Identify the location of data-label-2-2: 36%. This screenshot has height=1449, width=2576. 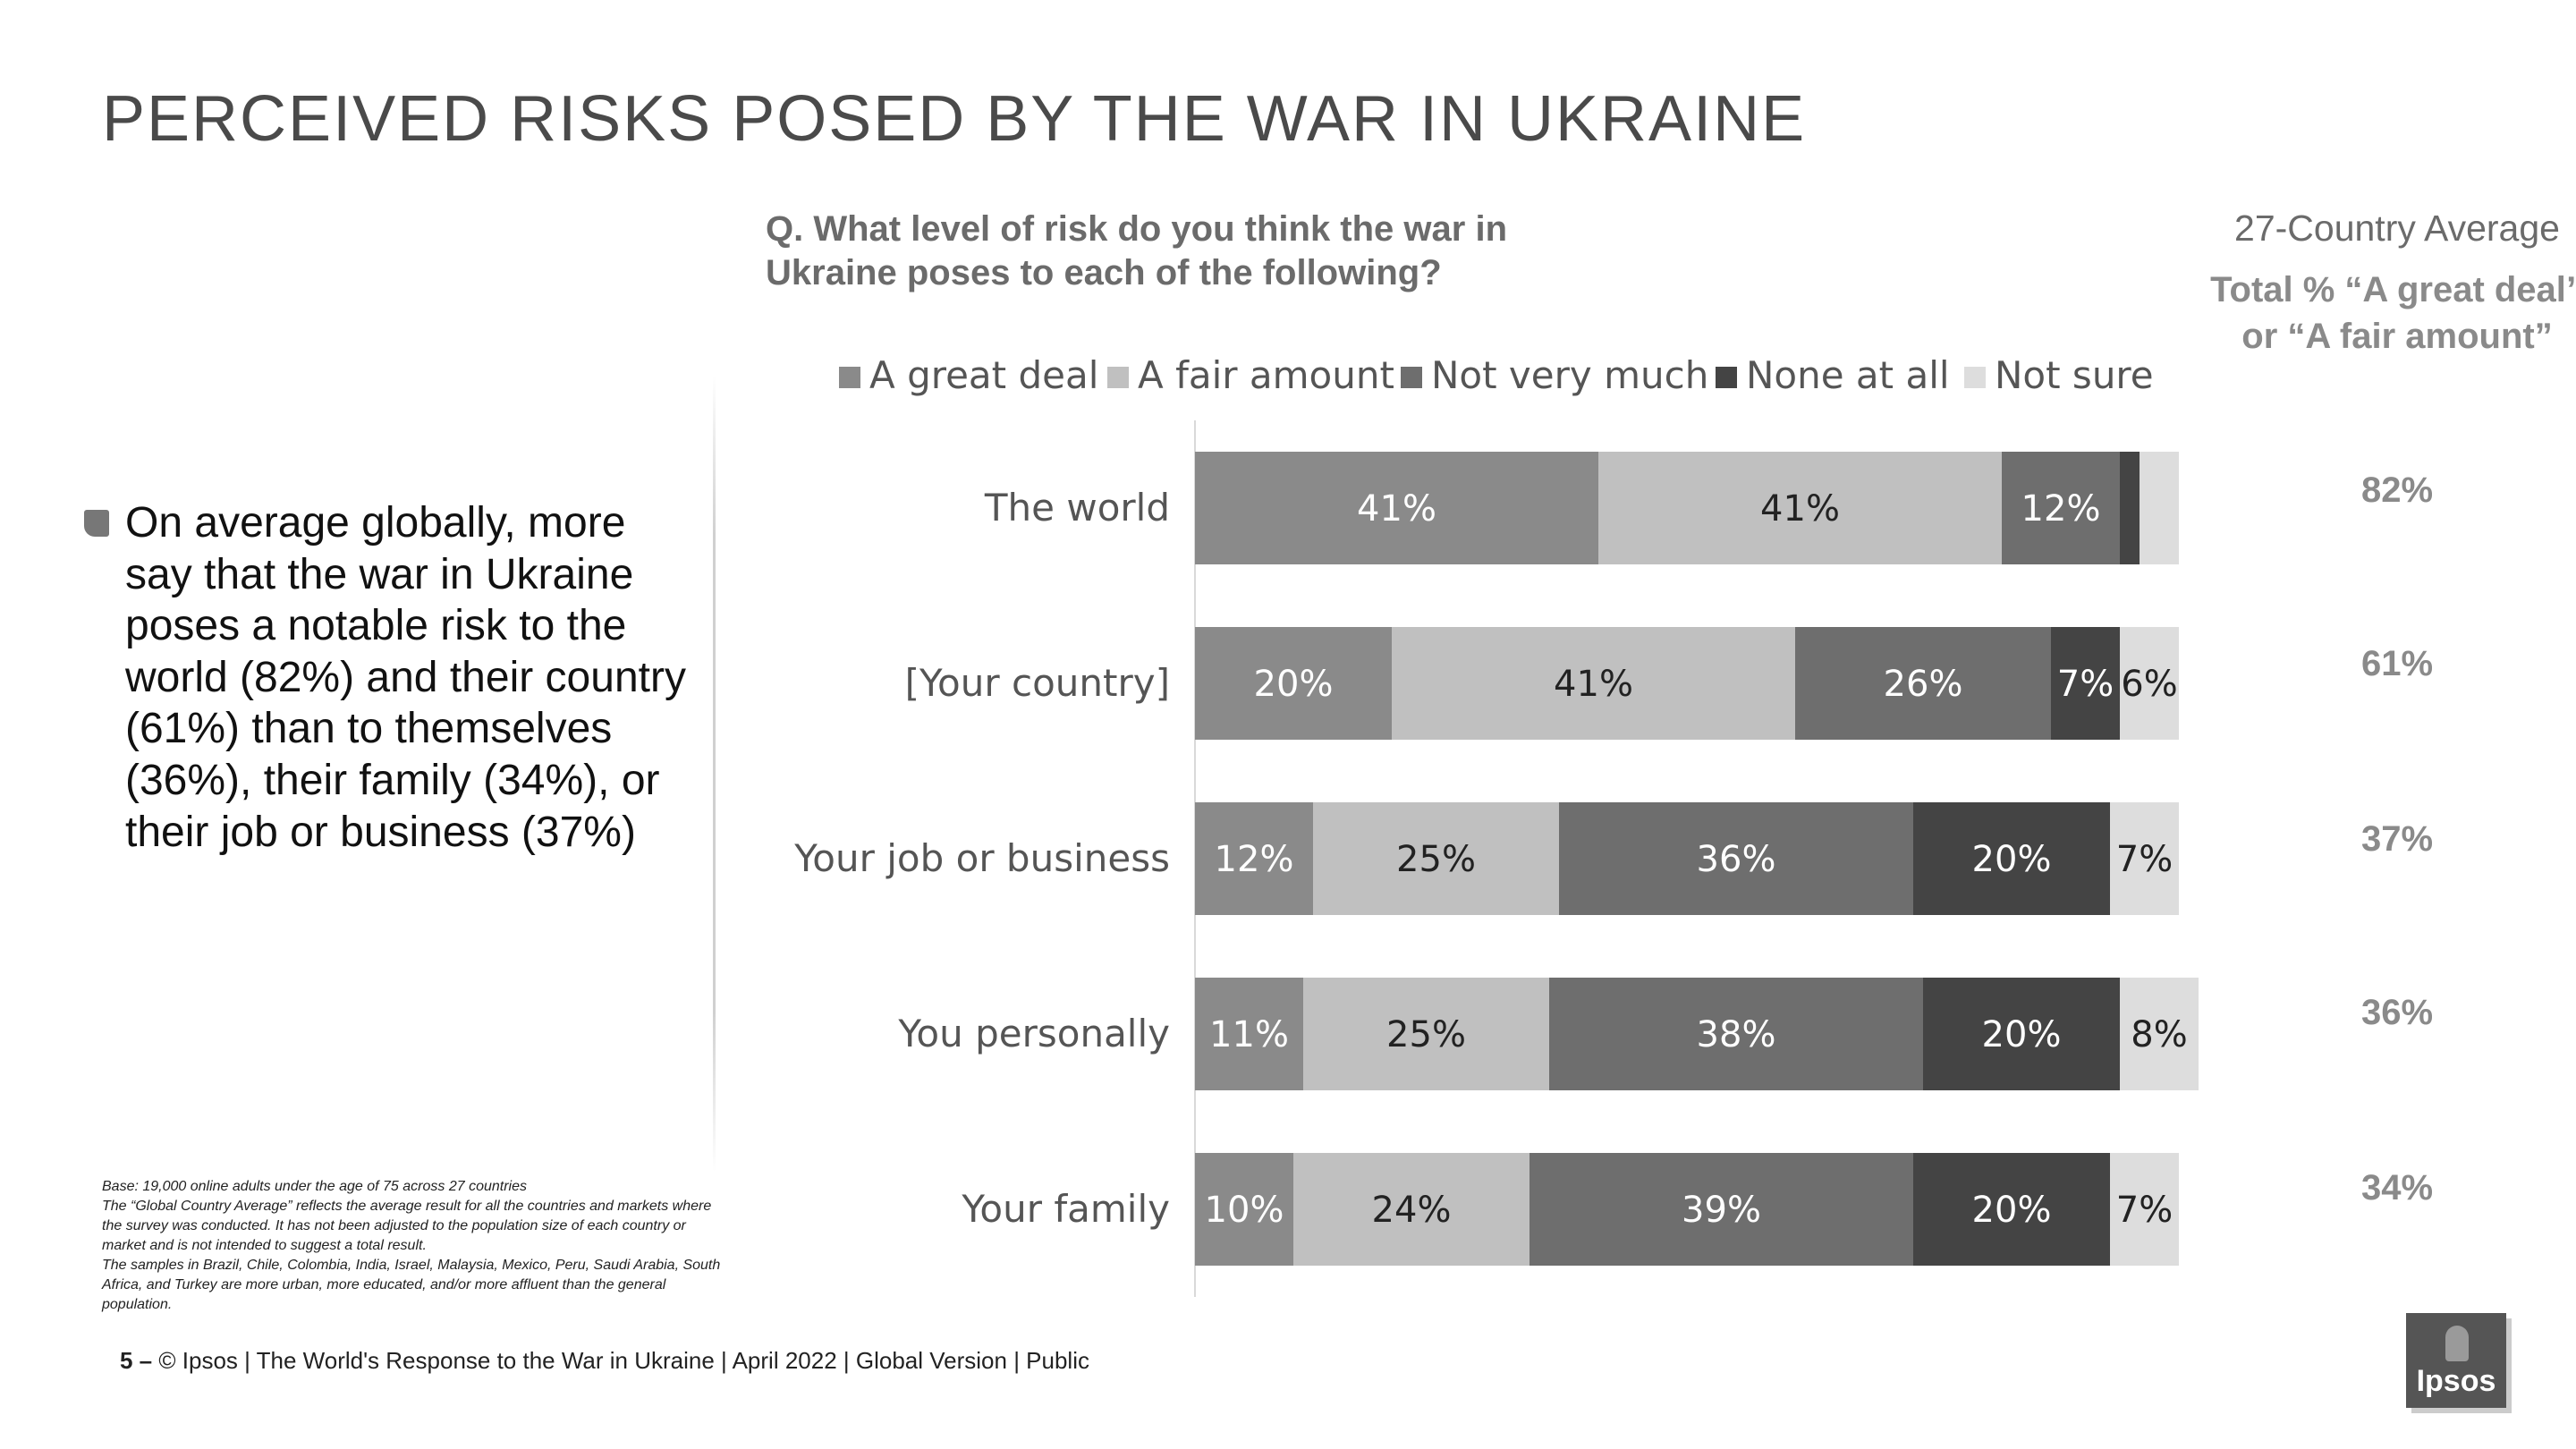
(1736, 859).